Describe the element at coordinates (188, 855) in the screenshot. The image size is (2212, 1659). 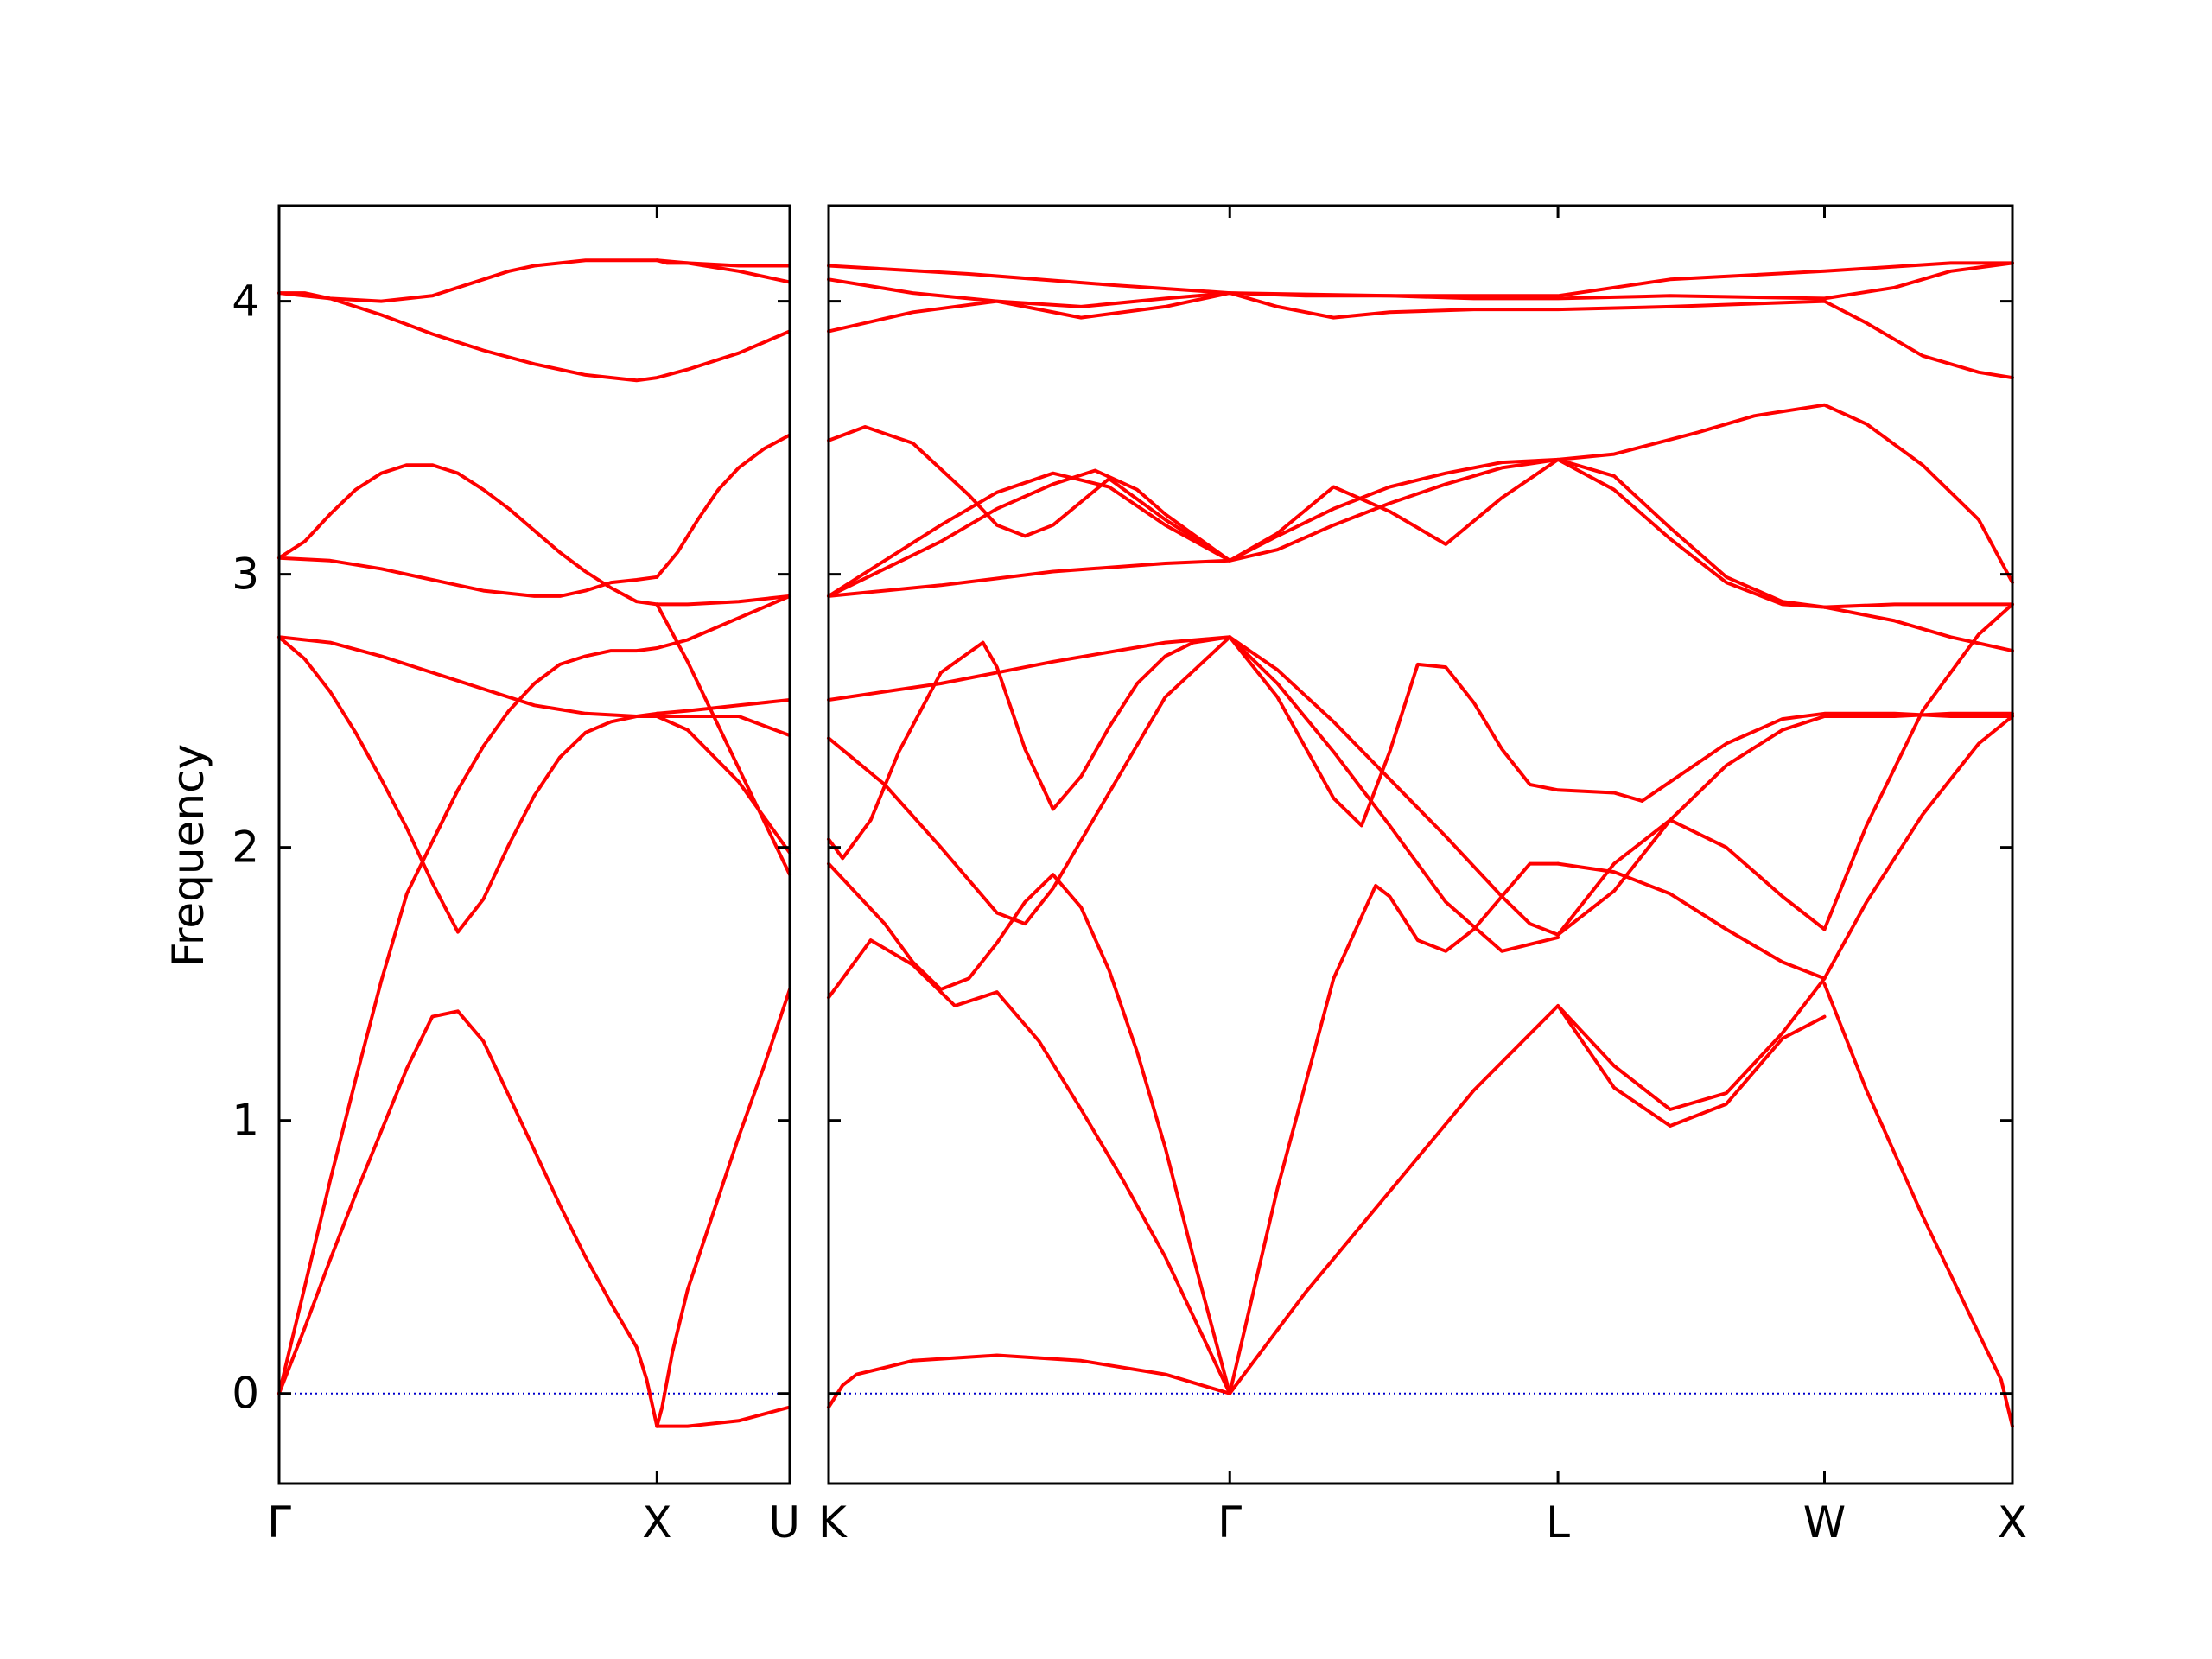
I see `y-axis-label: Frequency` at that location.